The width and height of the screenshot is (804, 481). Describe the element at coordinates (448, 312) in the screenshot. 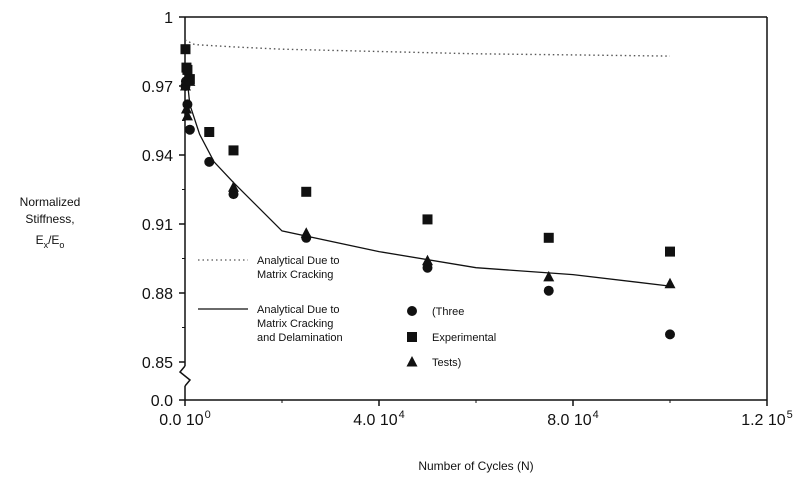

I see `legend-marker-label: (Three` at that location.